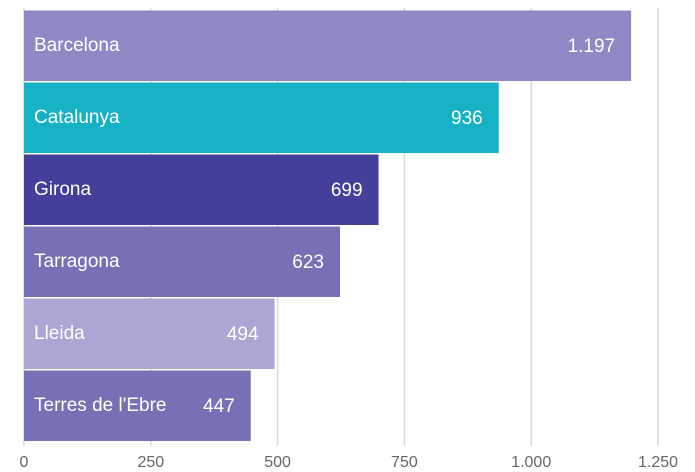  What do you see at coordinates (658, 462) in the screenshot?
I see `x-tick-label: 1.250` at bounding box center [658, 462].